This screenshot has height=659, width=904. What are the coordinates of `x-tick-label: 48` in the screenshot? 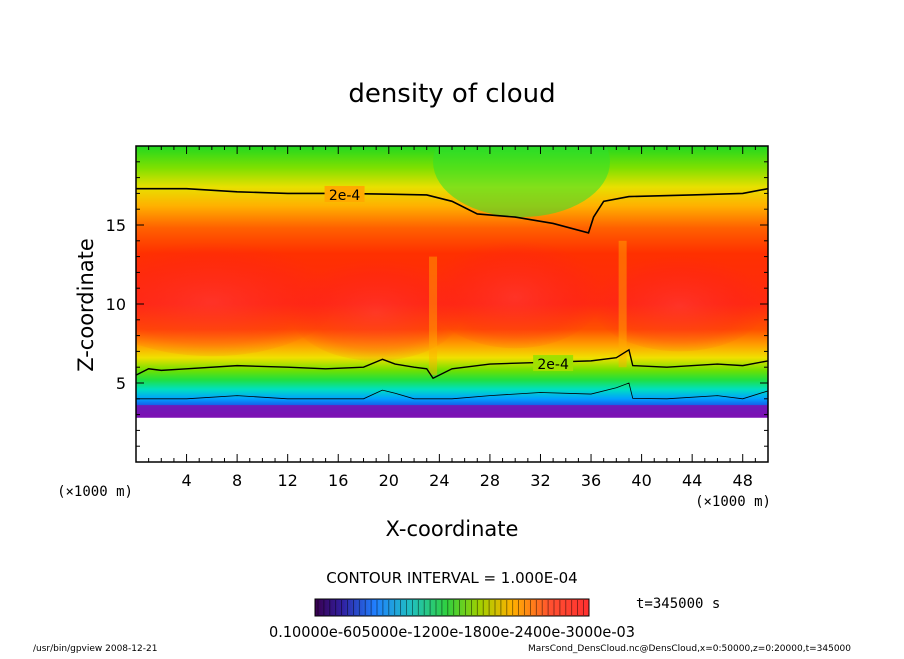 It's located at (743, 480).